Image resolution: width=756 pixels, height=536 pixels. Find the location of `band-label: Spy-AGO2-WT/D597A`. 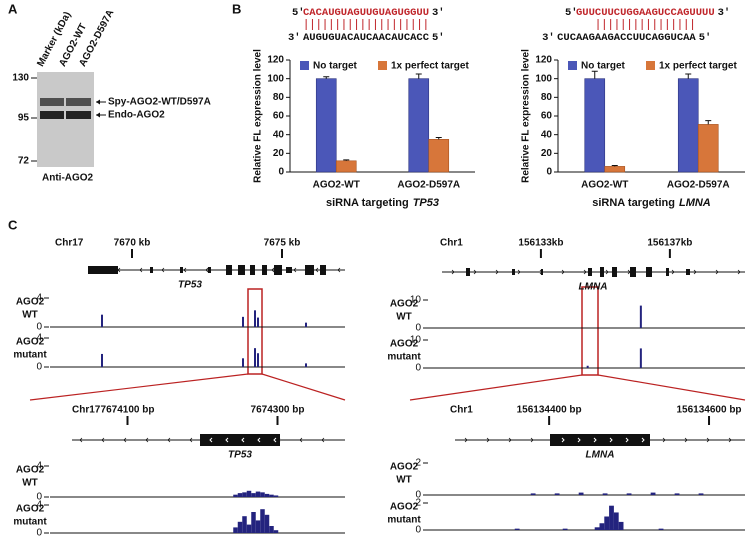

band-label: Spy-AGO2-WT/D597A is located at coordinates (159, 102).